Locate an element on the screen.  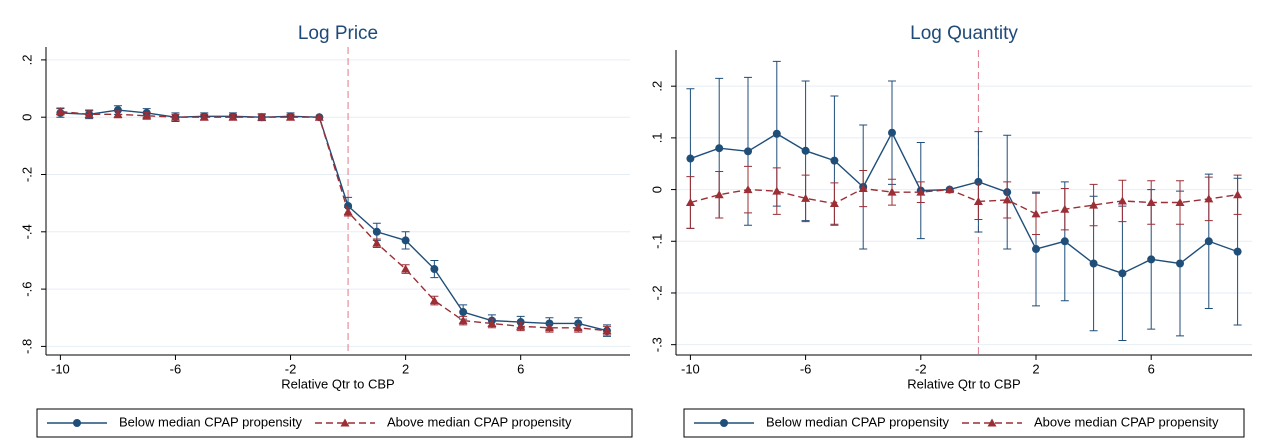
y-tick-label: -.3 is located at coordinates (656, 344).